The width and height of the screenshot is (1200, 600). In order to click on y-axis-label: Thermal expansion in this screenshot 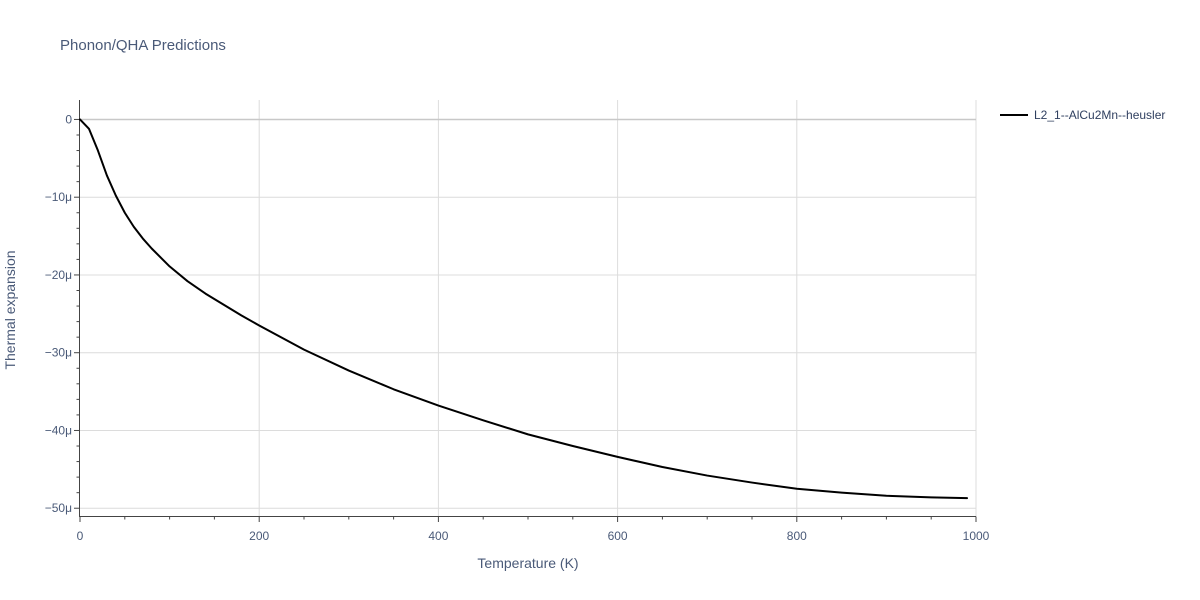, I will do `click(10, 309)`.